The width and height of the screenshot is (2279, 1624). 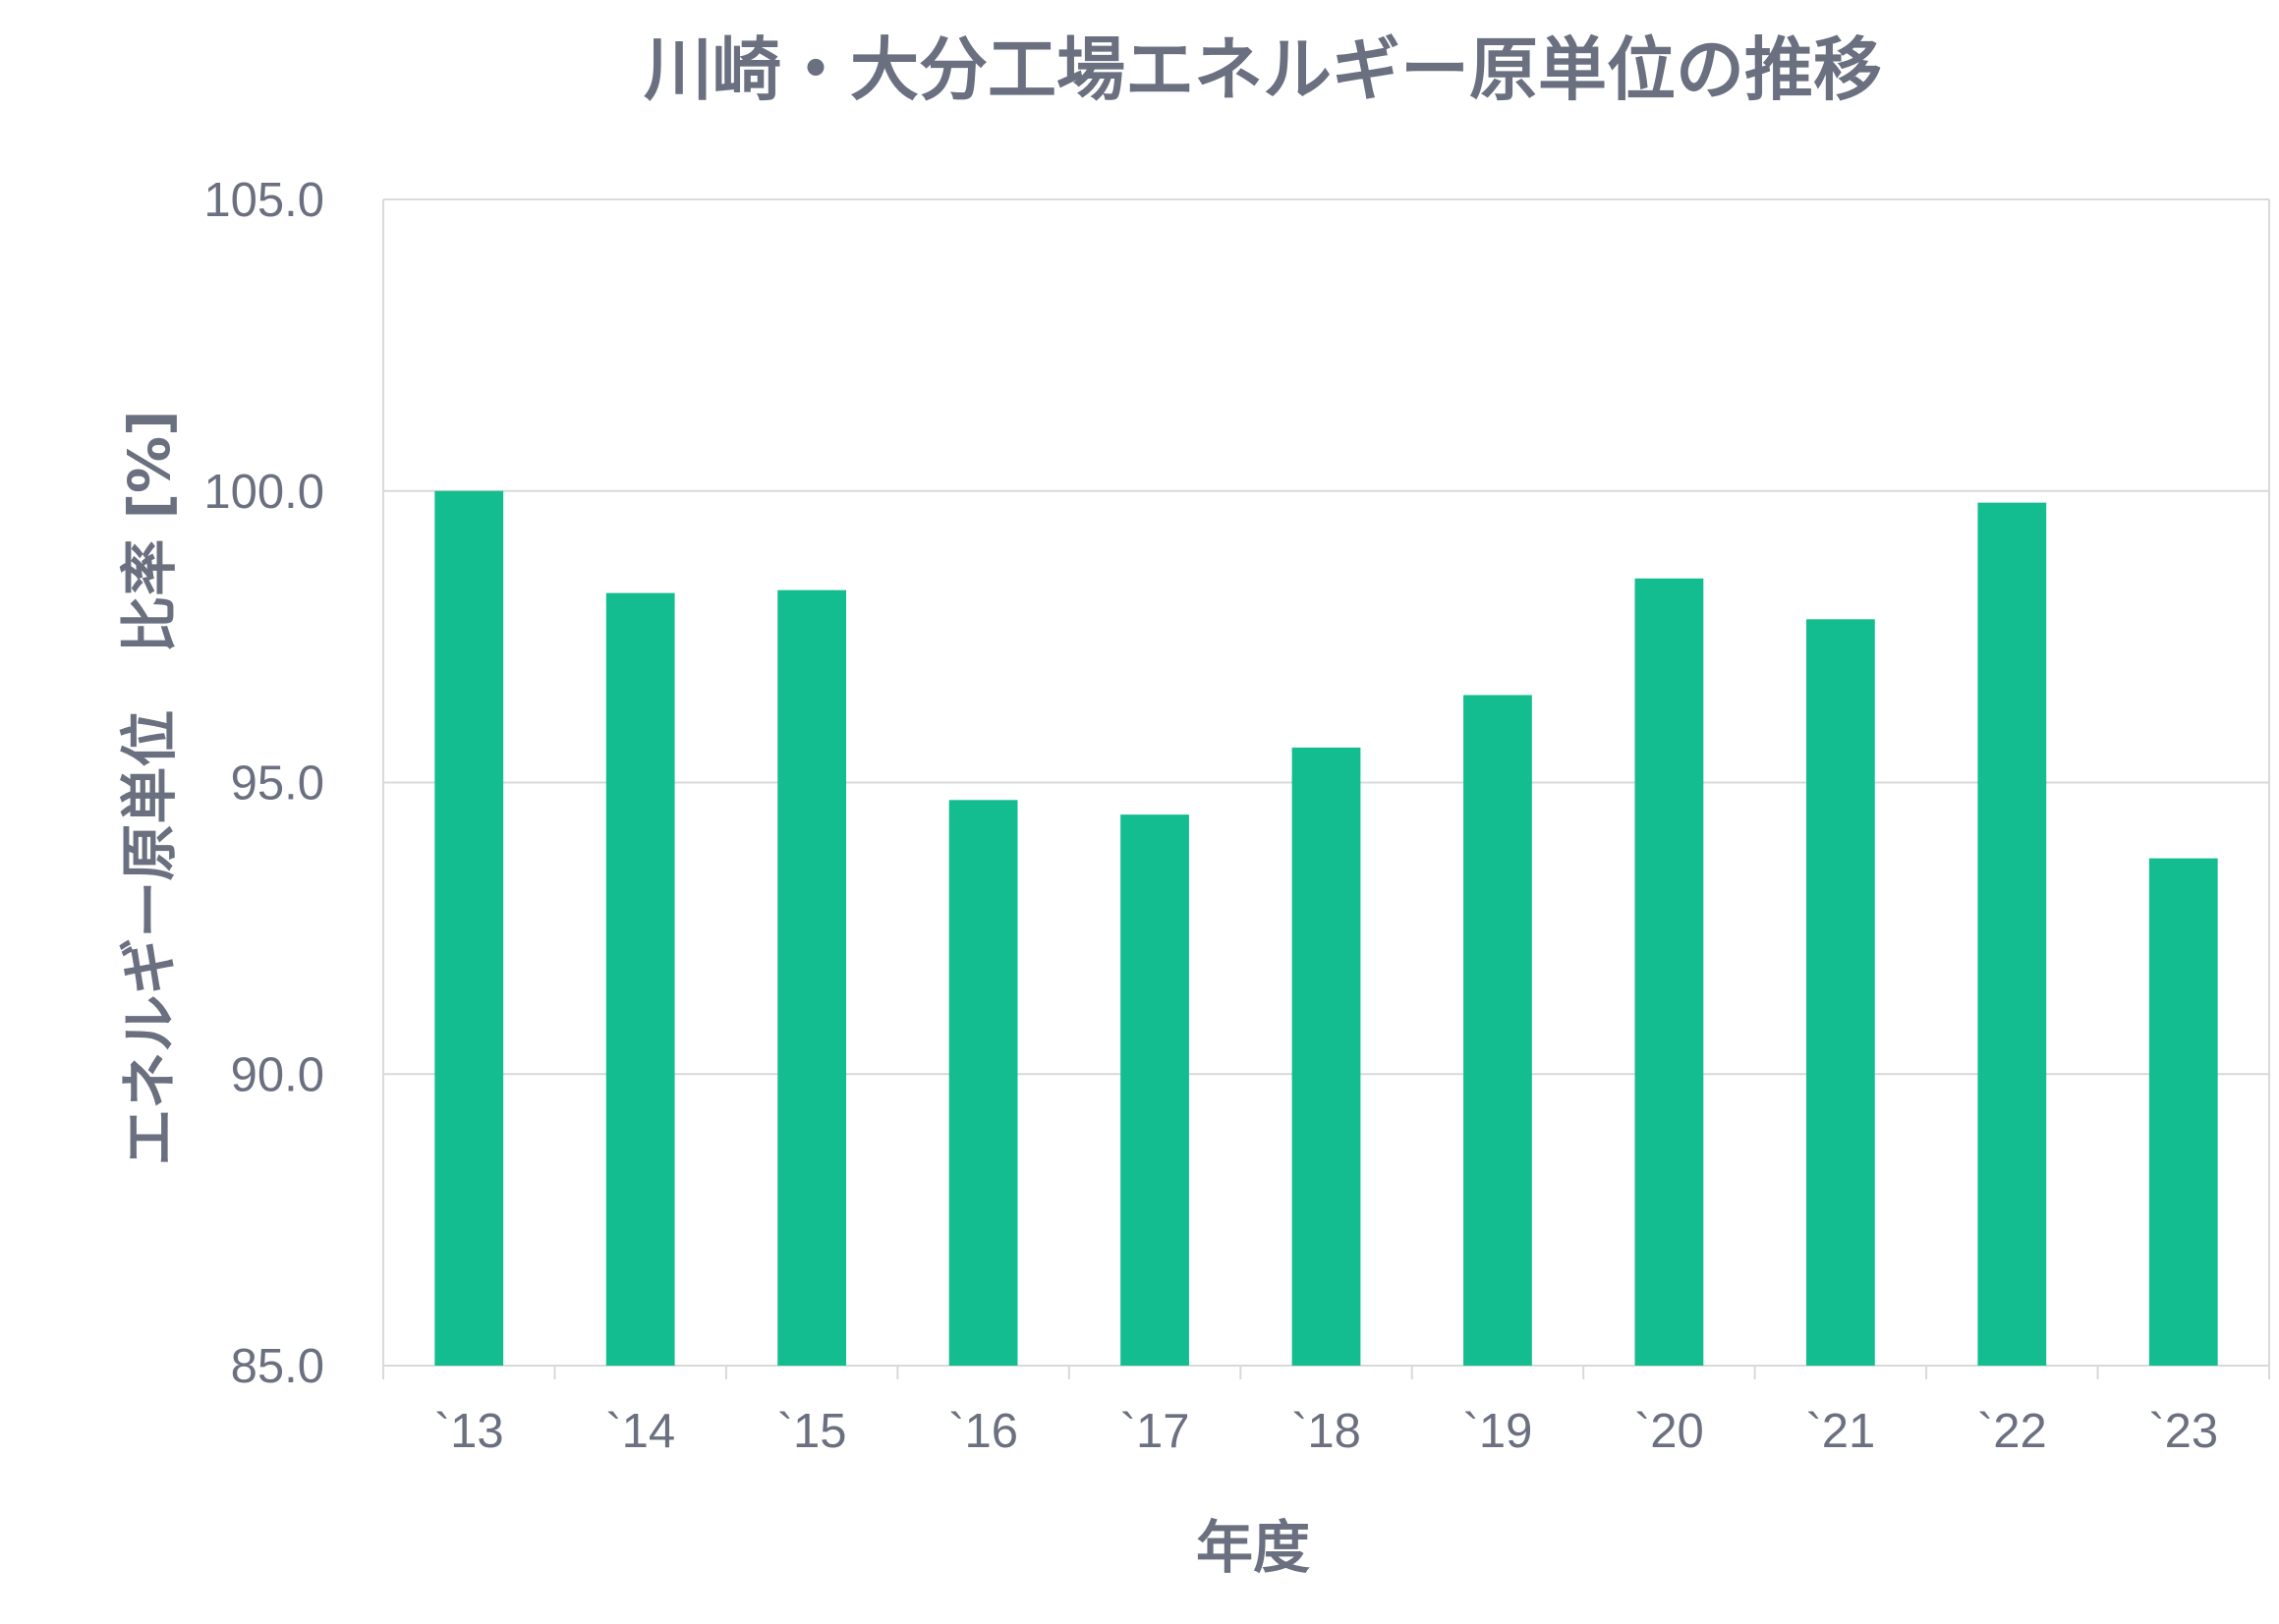 What do you see at coordinates (1263, 69) in the screenshot?
I see `chart-title: 川崎・大分工場エネルギー原単位の推移` at bounding box center [1263, 69].